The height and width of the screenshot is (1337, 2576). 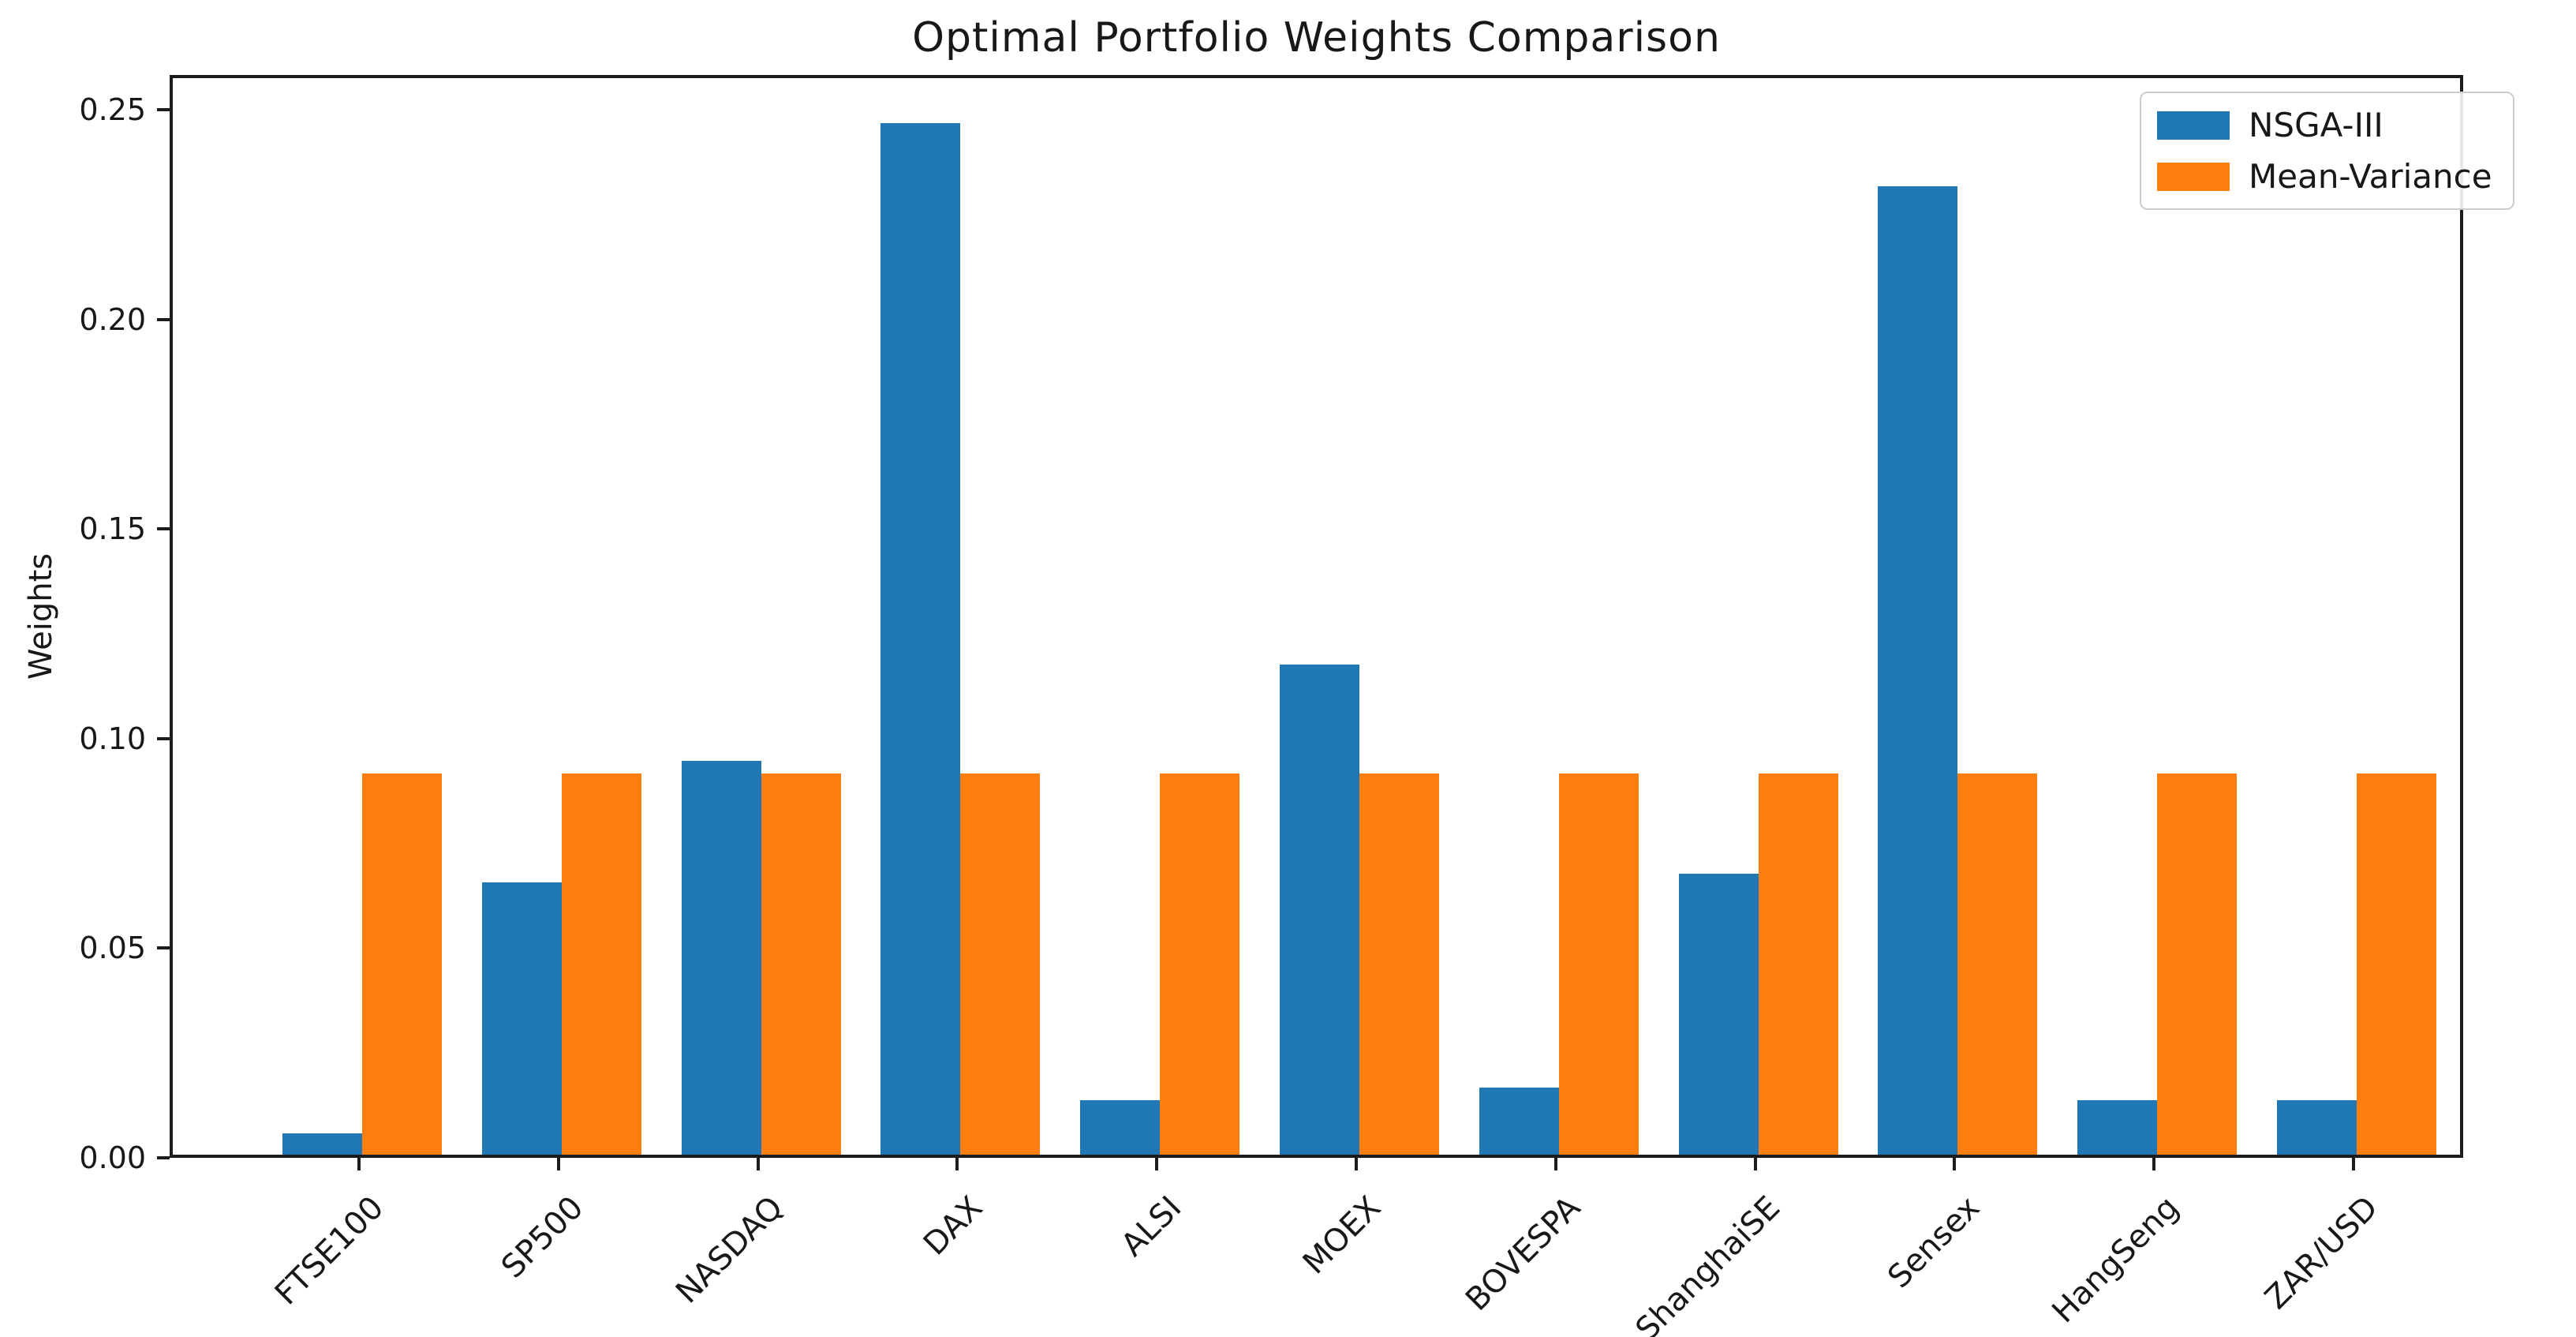 I want to click on x-tick-label-hangseng: HangSeng, so click(x=2115, y=1260).